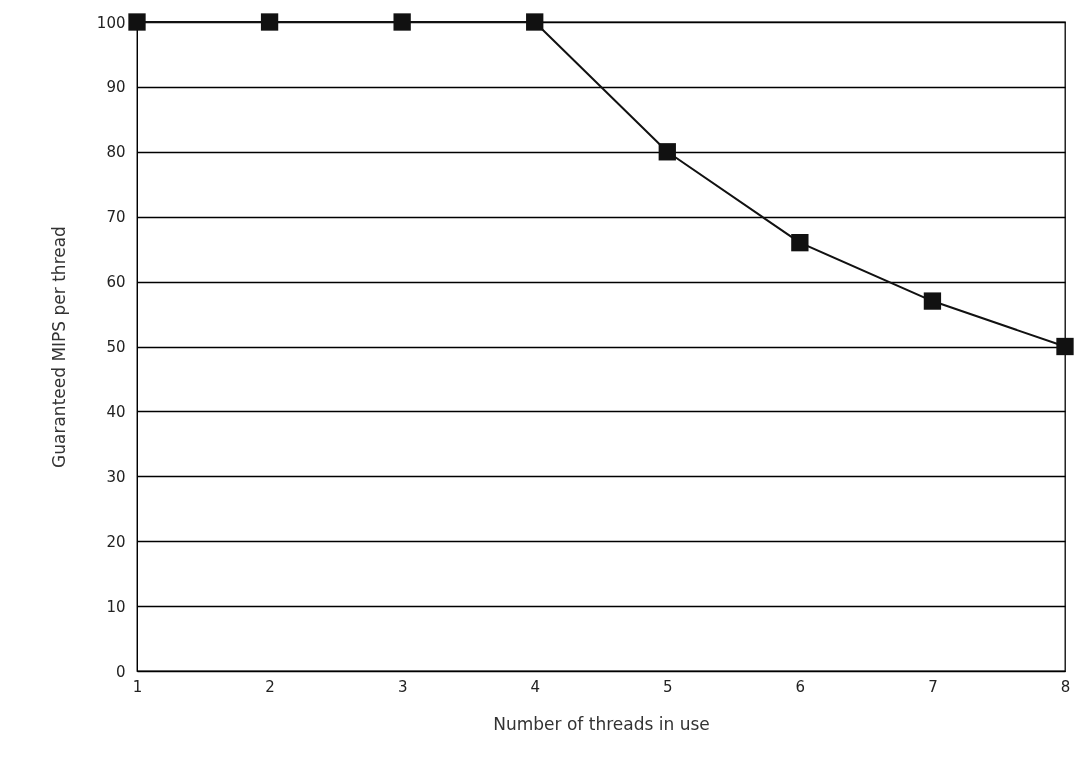 Image resolution: width=1078 pixels, height=762 pixels. Describe the element at coordinates (1065, 686) in the screenshot. I see `x-tick-label: 8` at that location.